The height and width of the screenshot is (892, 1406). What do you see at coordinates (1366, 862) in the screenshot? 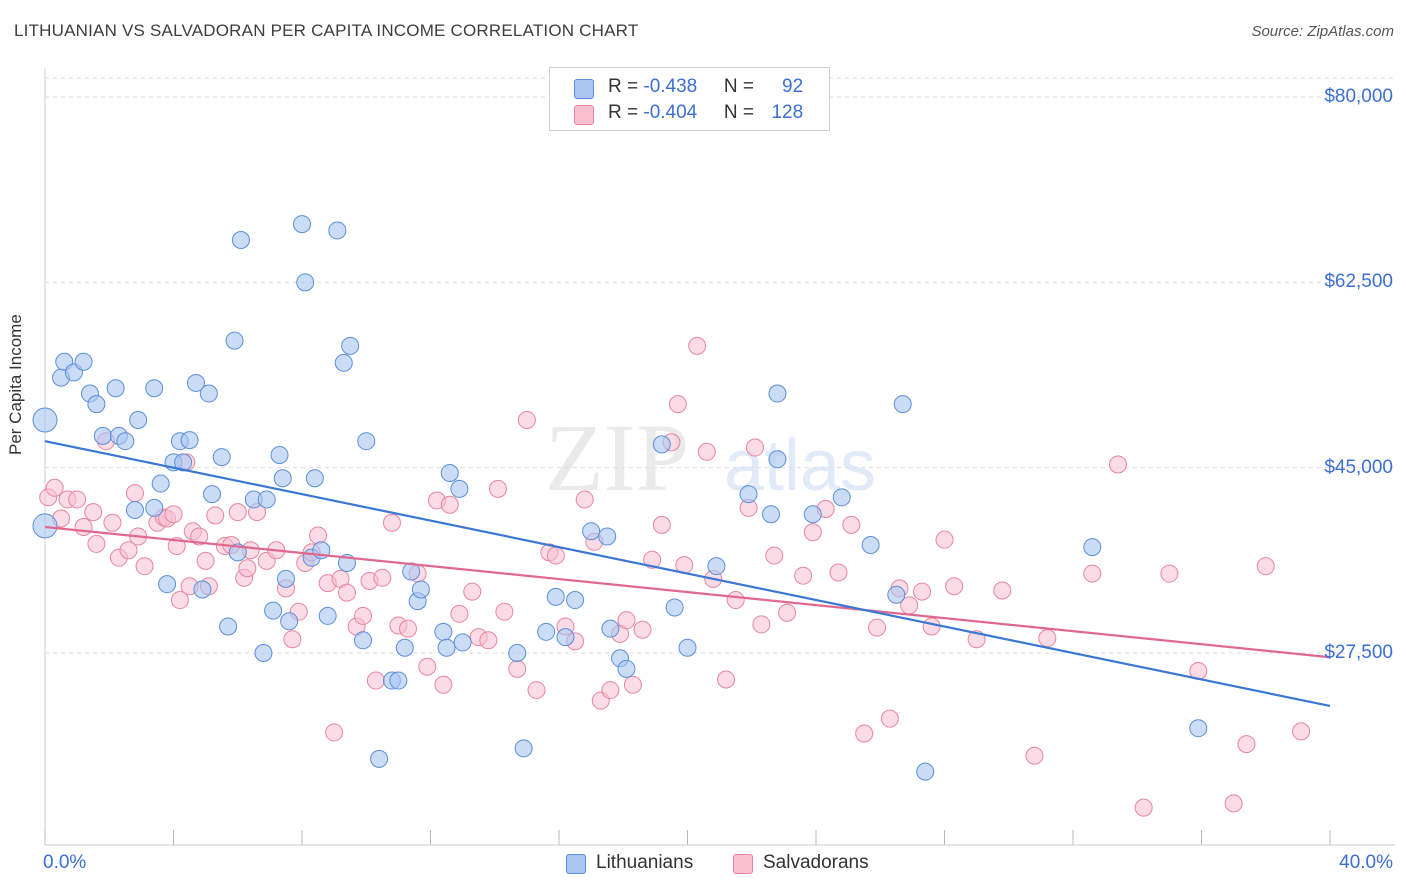
I see `x-tick-label-max: 40.0%` at bounding box center [1366, 862].